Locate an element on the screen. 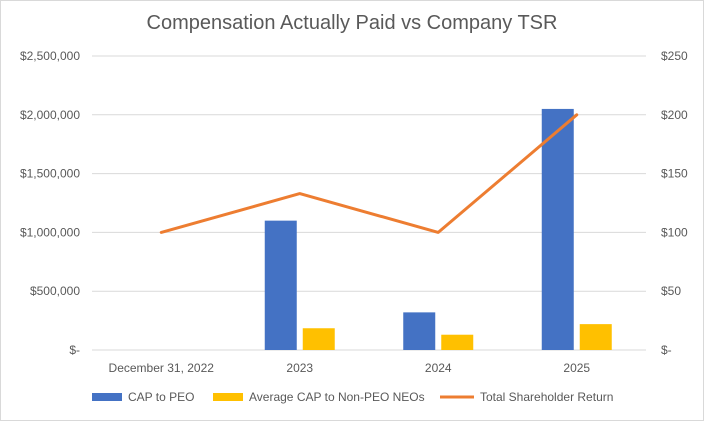  left-tick-label: $- is located at coordinates (74, 350).